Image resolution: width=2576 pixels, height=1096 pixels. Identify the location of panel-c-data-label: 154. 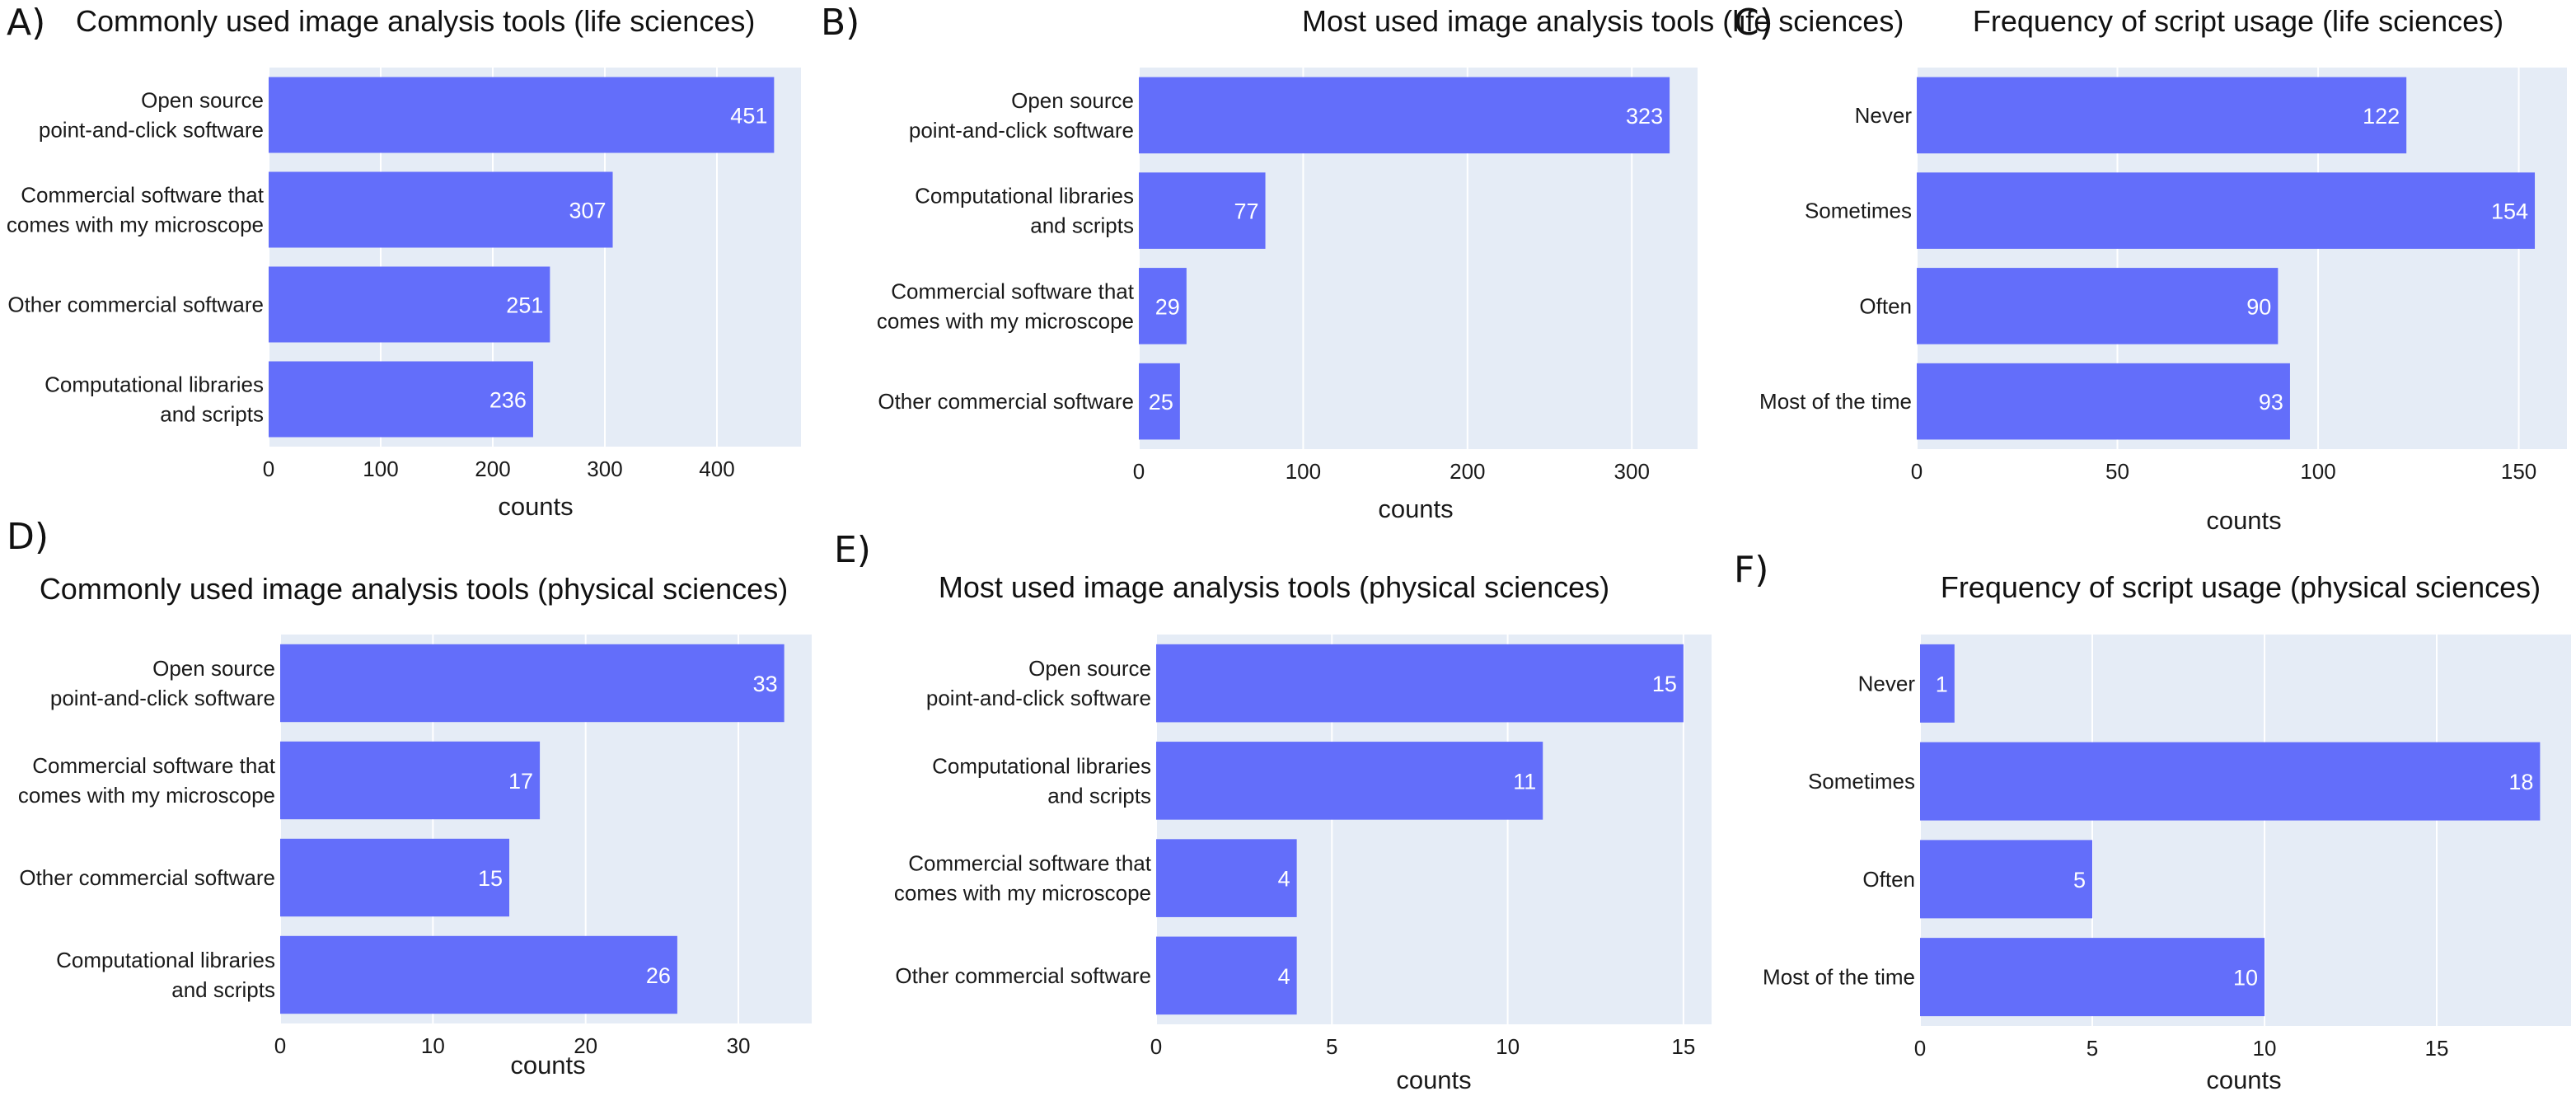
(2509, 211).